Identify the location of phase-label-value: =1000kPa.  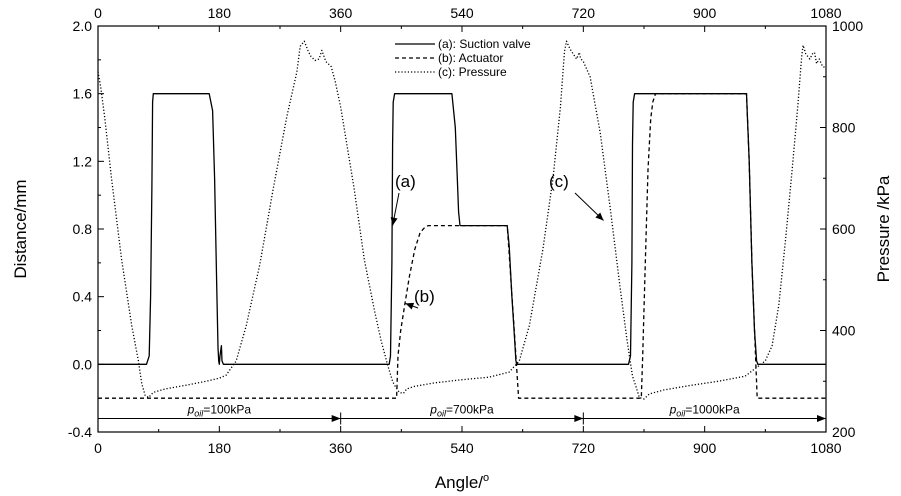
(712, 409).